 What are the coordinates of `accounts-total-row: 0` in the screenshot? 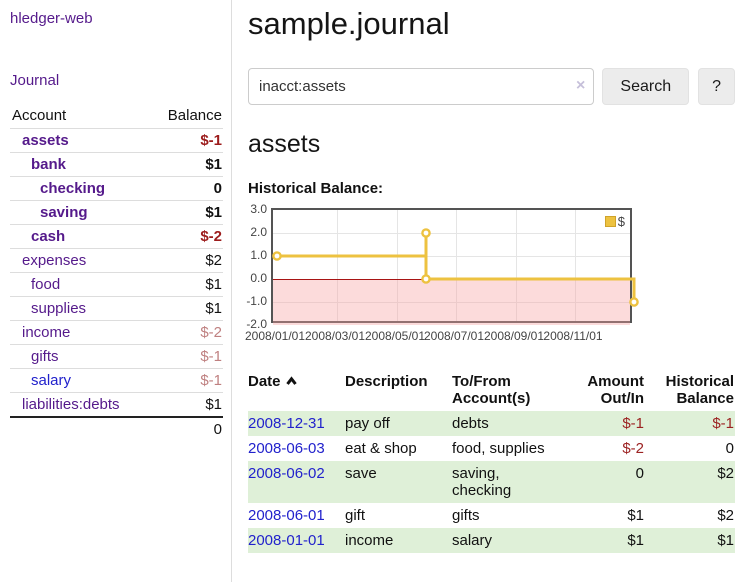 It's located at (116, 428).